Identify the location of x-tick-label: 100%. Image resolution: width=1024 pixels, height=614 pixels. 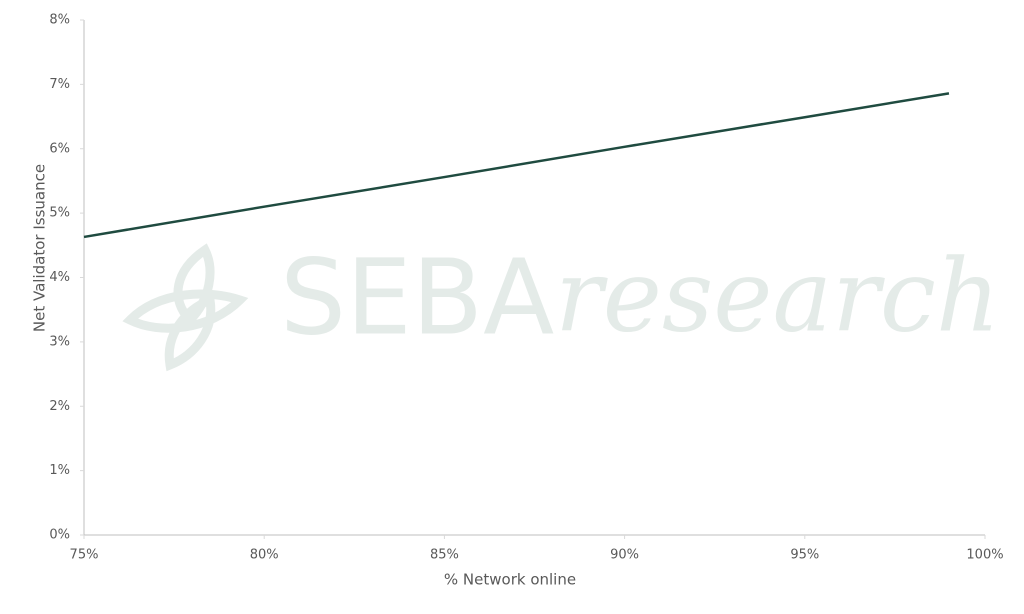
(984, 555).